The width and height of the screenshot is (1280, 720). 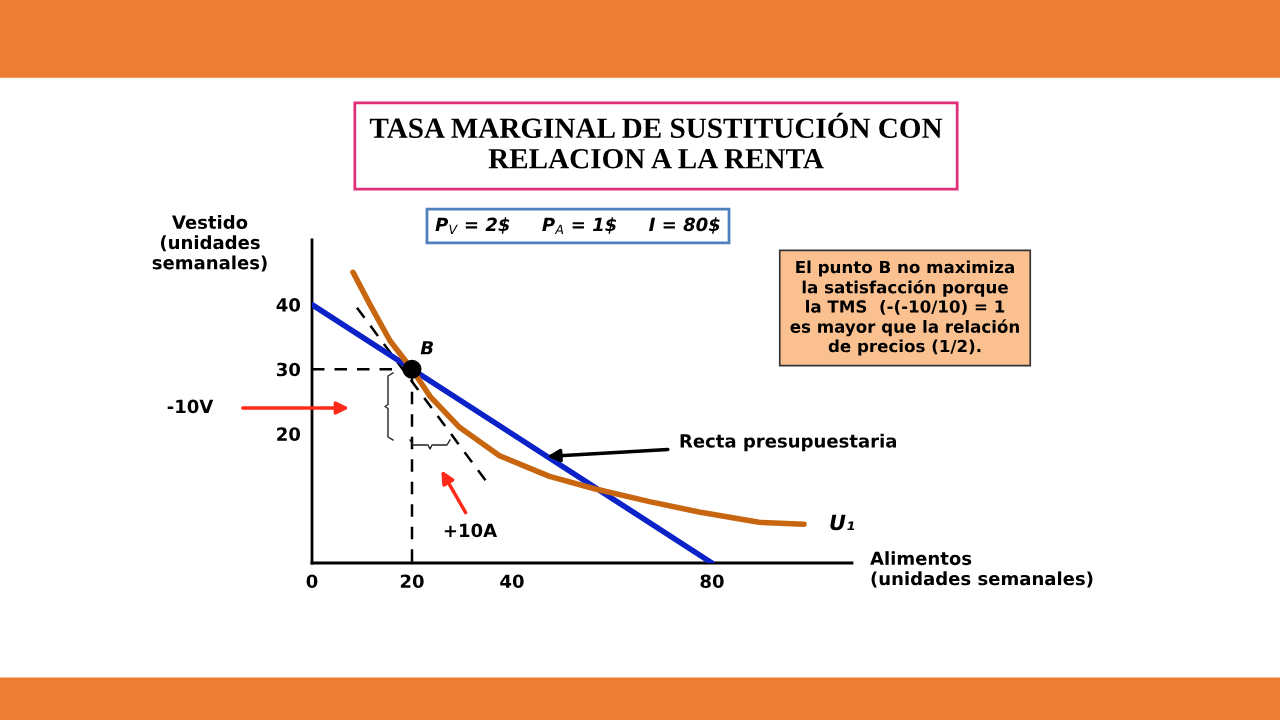 I want to click on annotation: Recta presupuestaria, so click(x=788, y=442).